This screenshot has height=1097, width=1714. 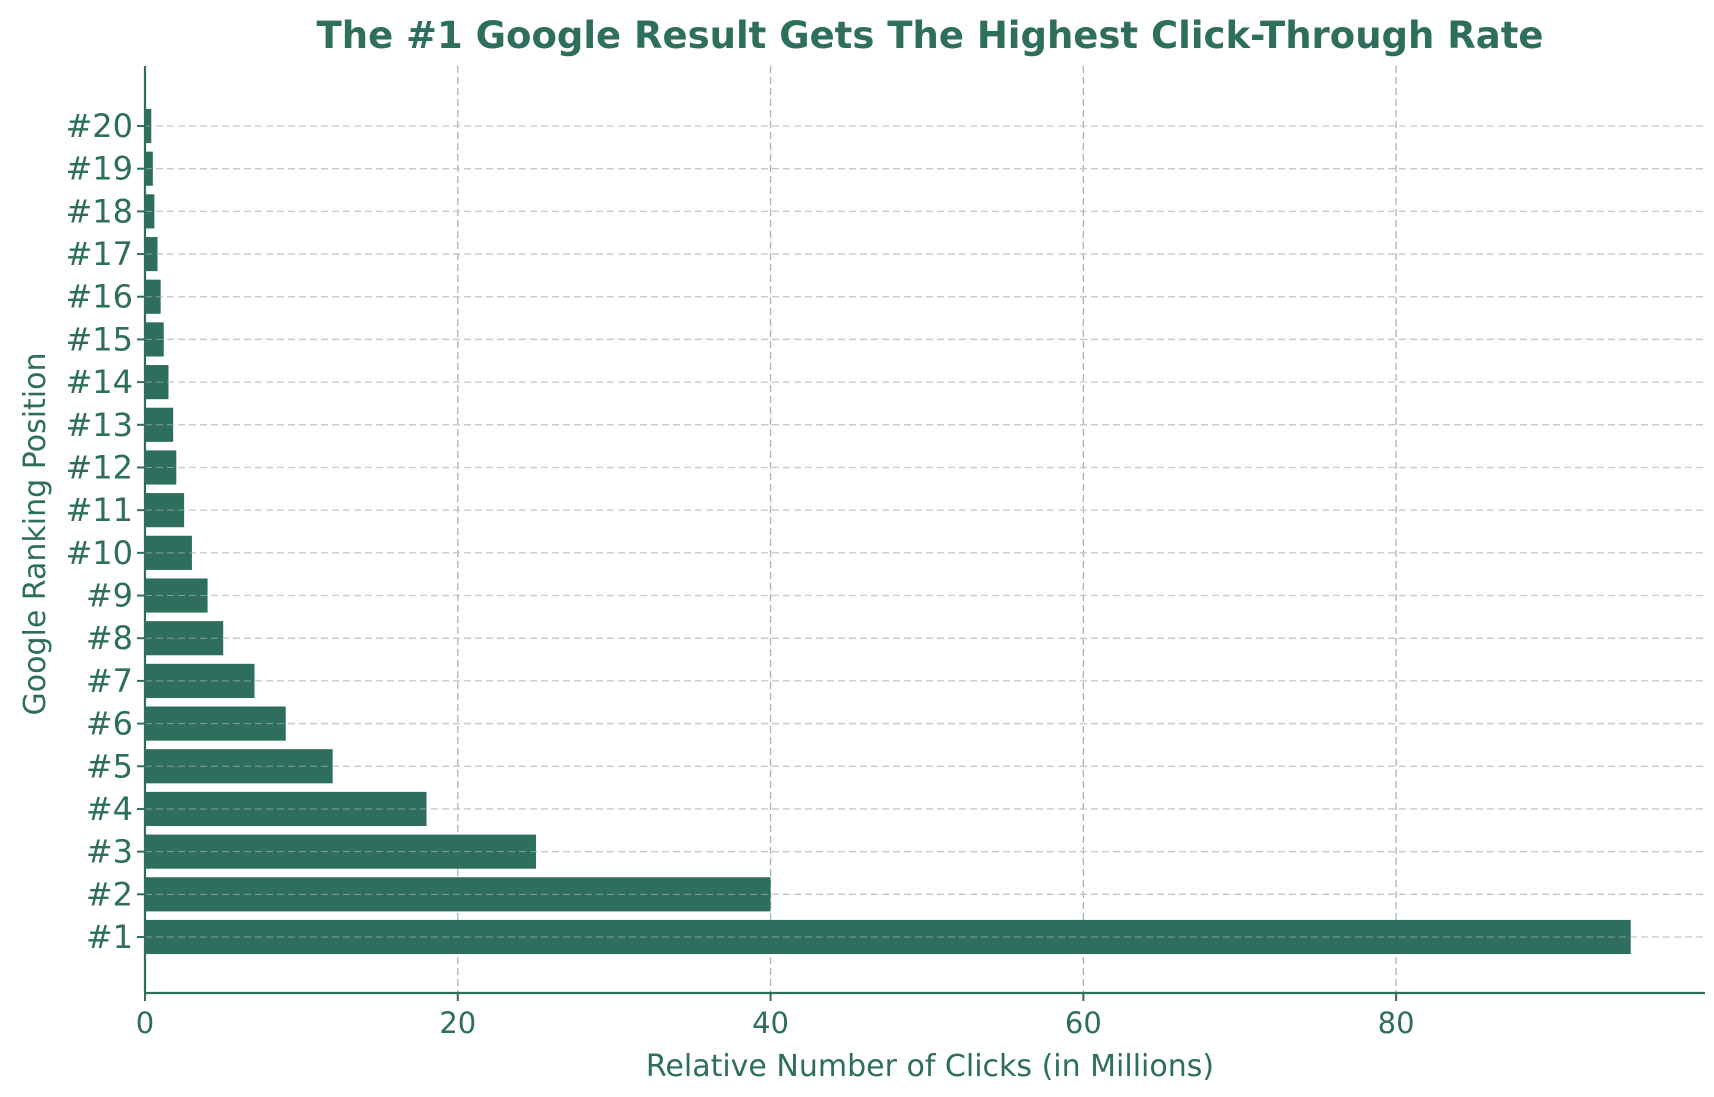 I want to click on y-axis-label: Google Ranking Position, so click(x=35, y=533).